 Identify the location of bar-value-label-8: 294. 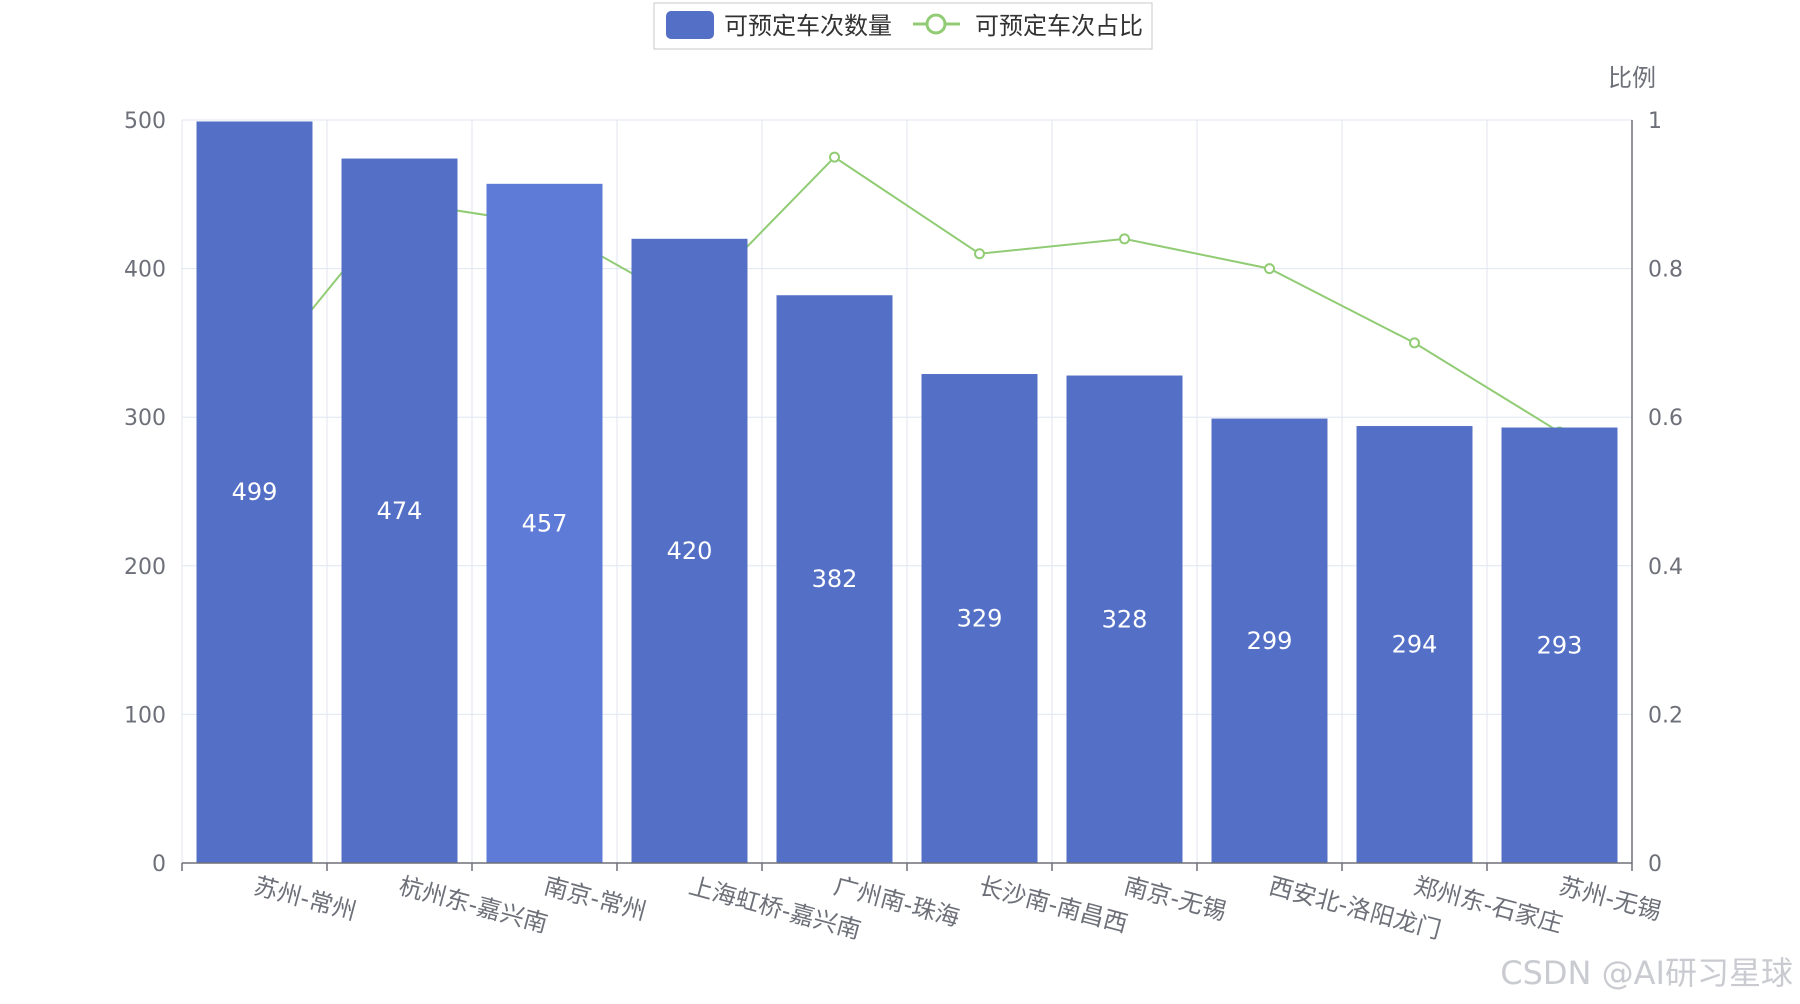
(1415, 645).